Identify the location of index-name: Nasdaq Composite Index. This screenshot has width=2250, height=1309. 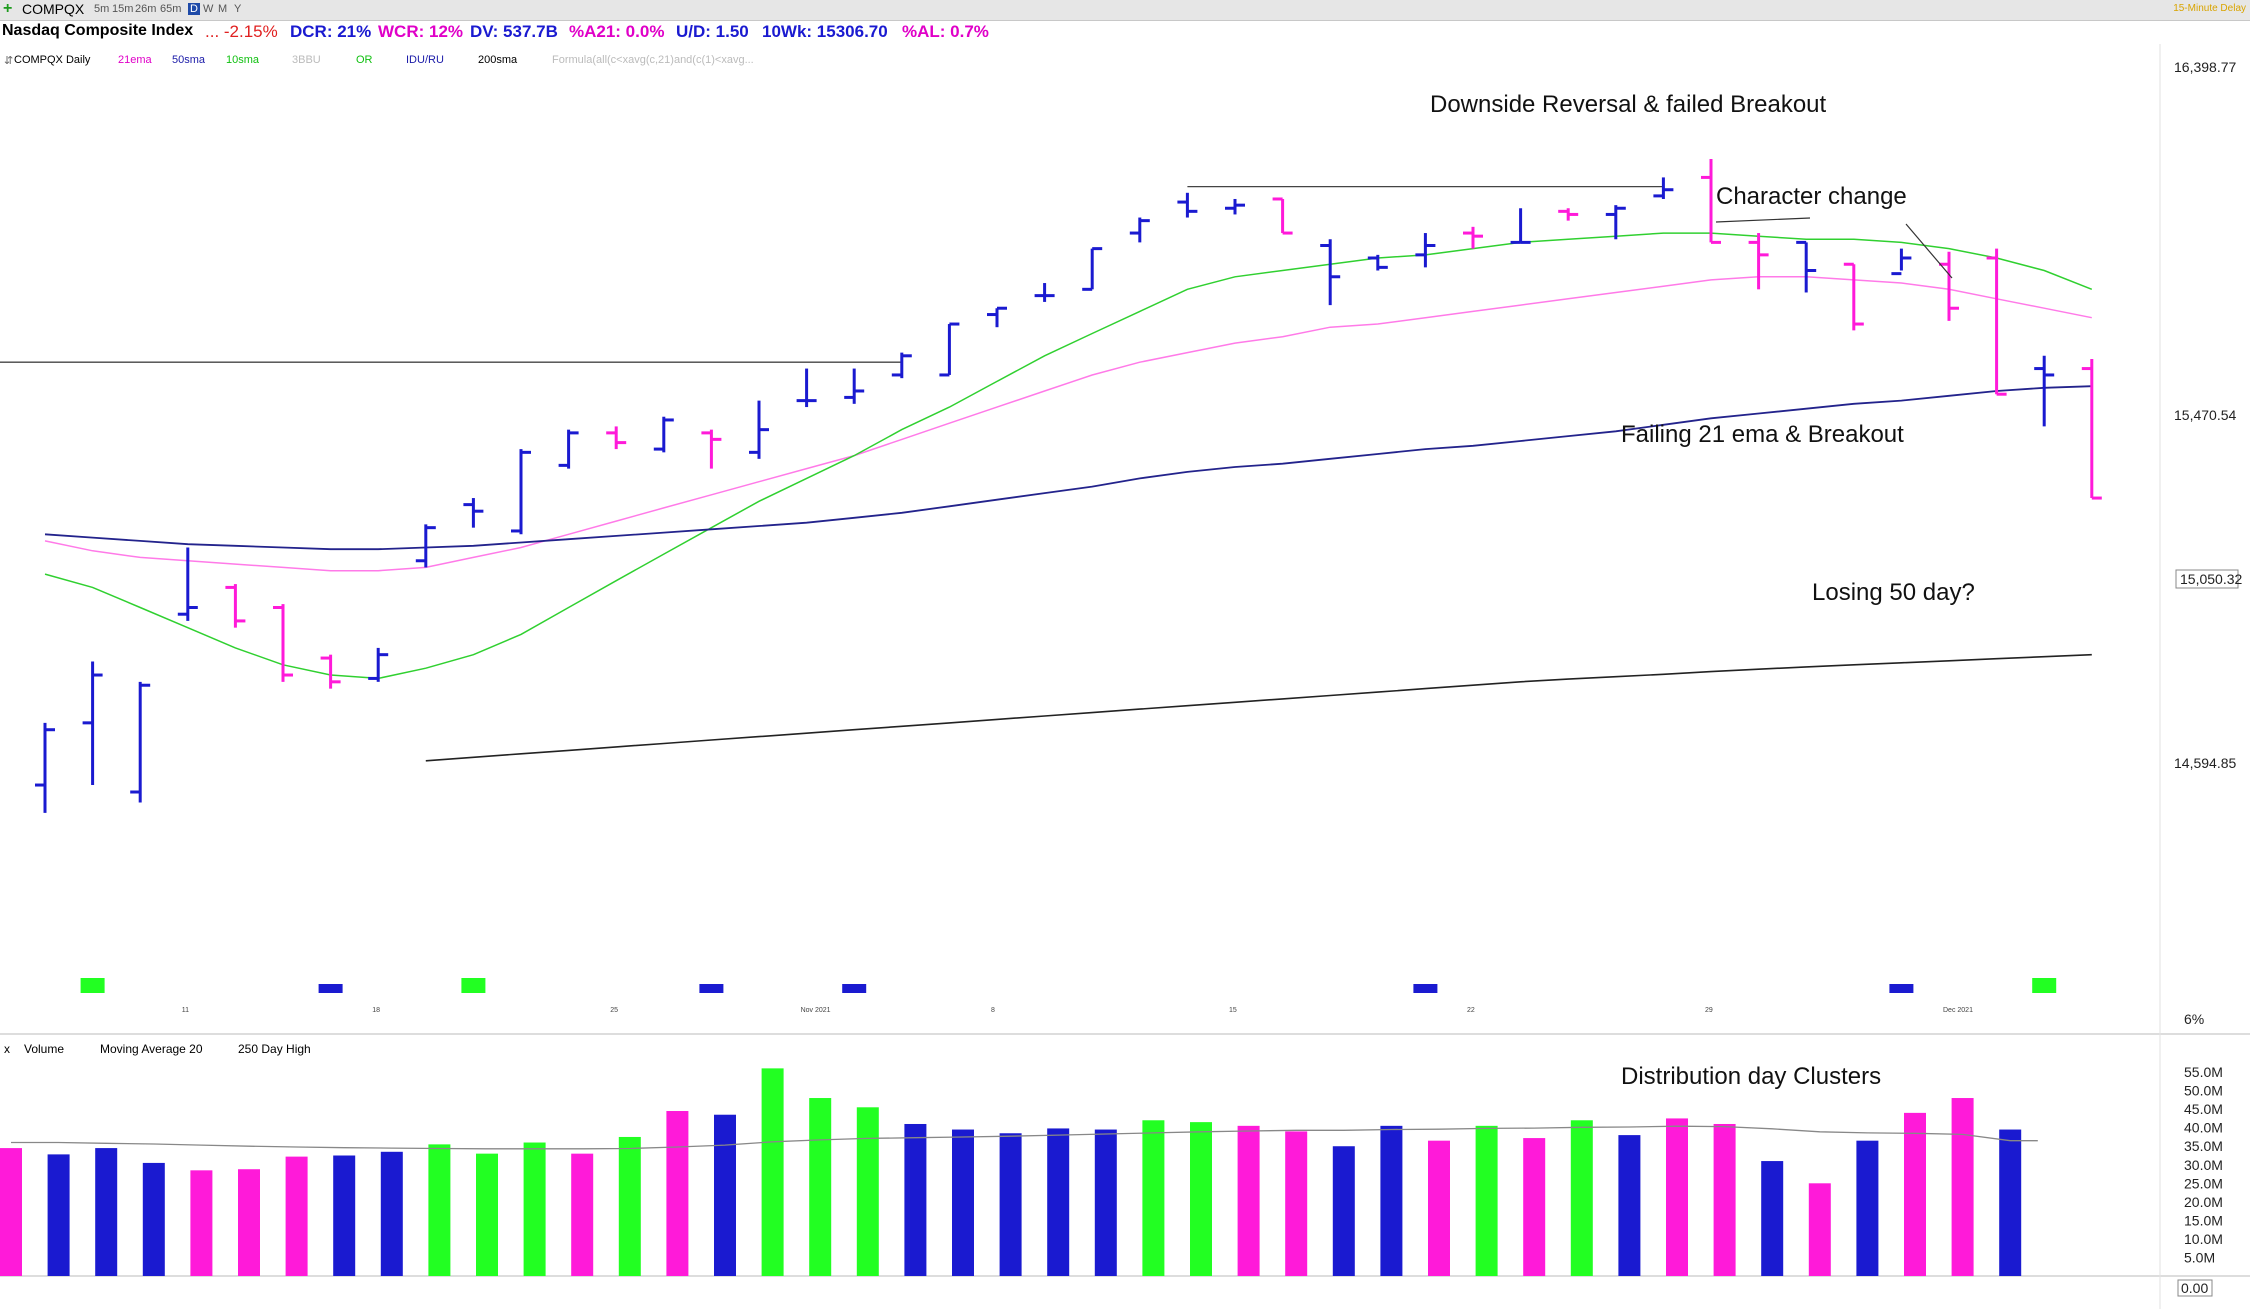
(98, 30).